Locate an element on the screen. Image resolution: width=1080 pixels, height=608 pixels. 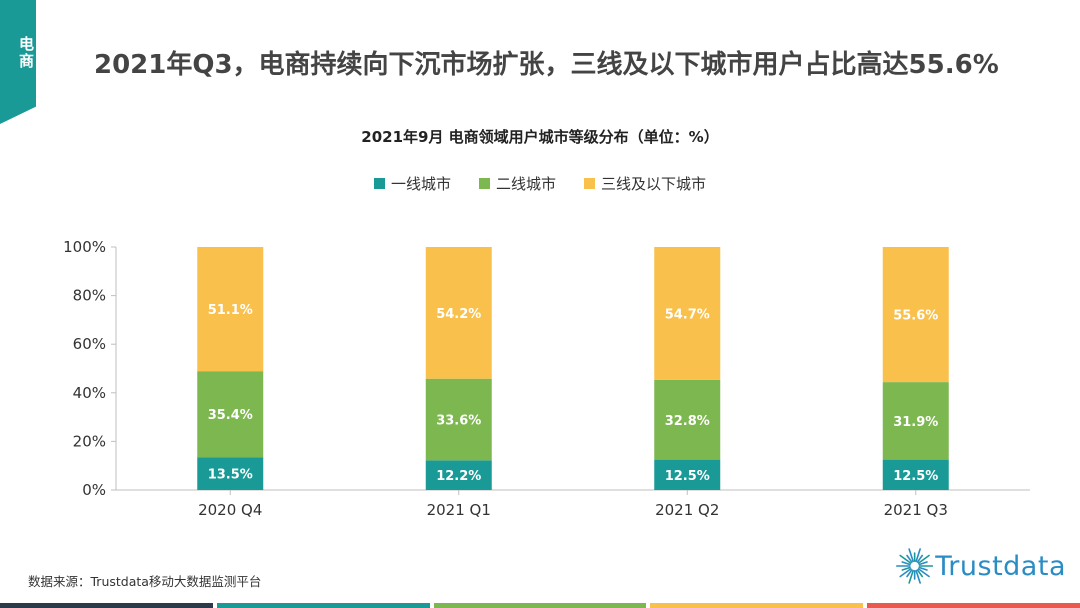
y-tick-label: 80% is located at coordinates (89, 296).